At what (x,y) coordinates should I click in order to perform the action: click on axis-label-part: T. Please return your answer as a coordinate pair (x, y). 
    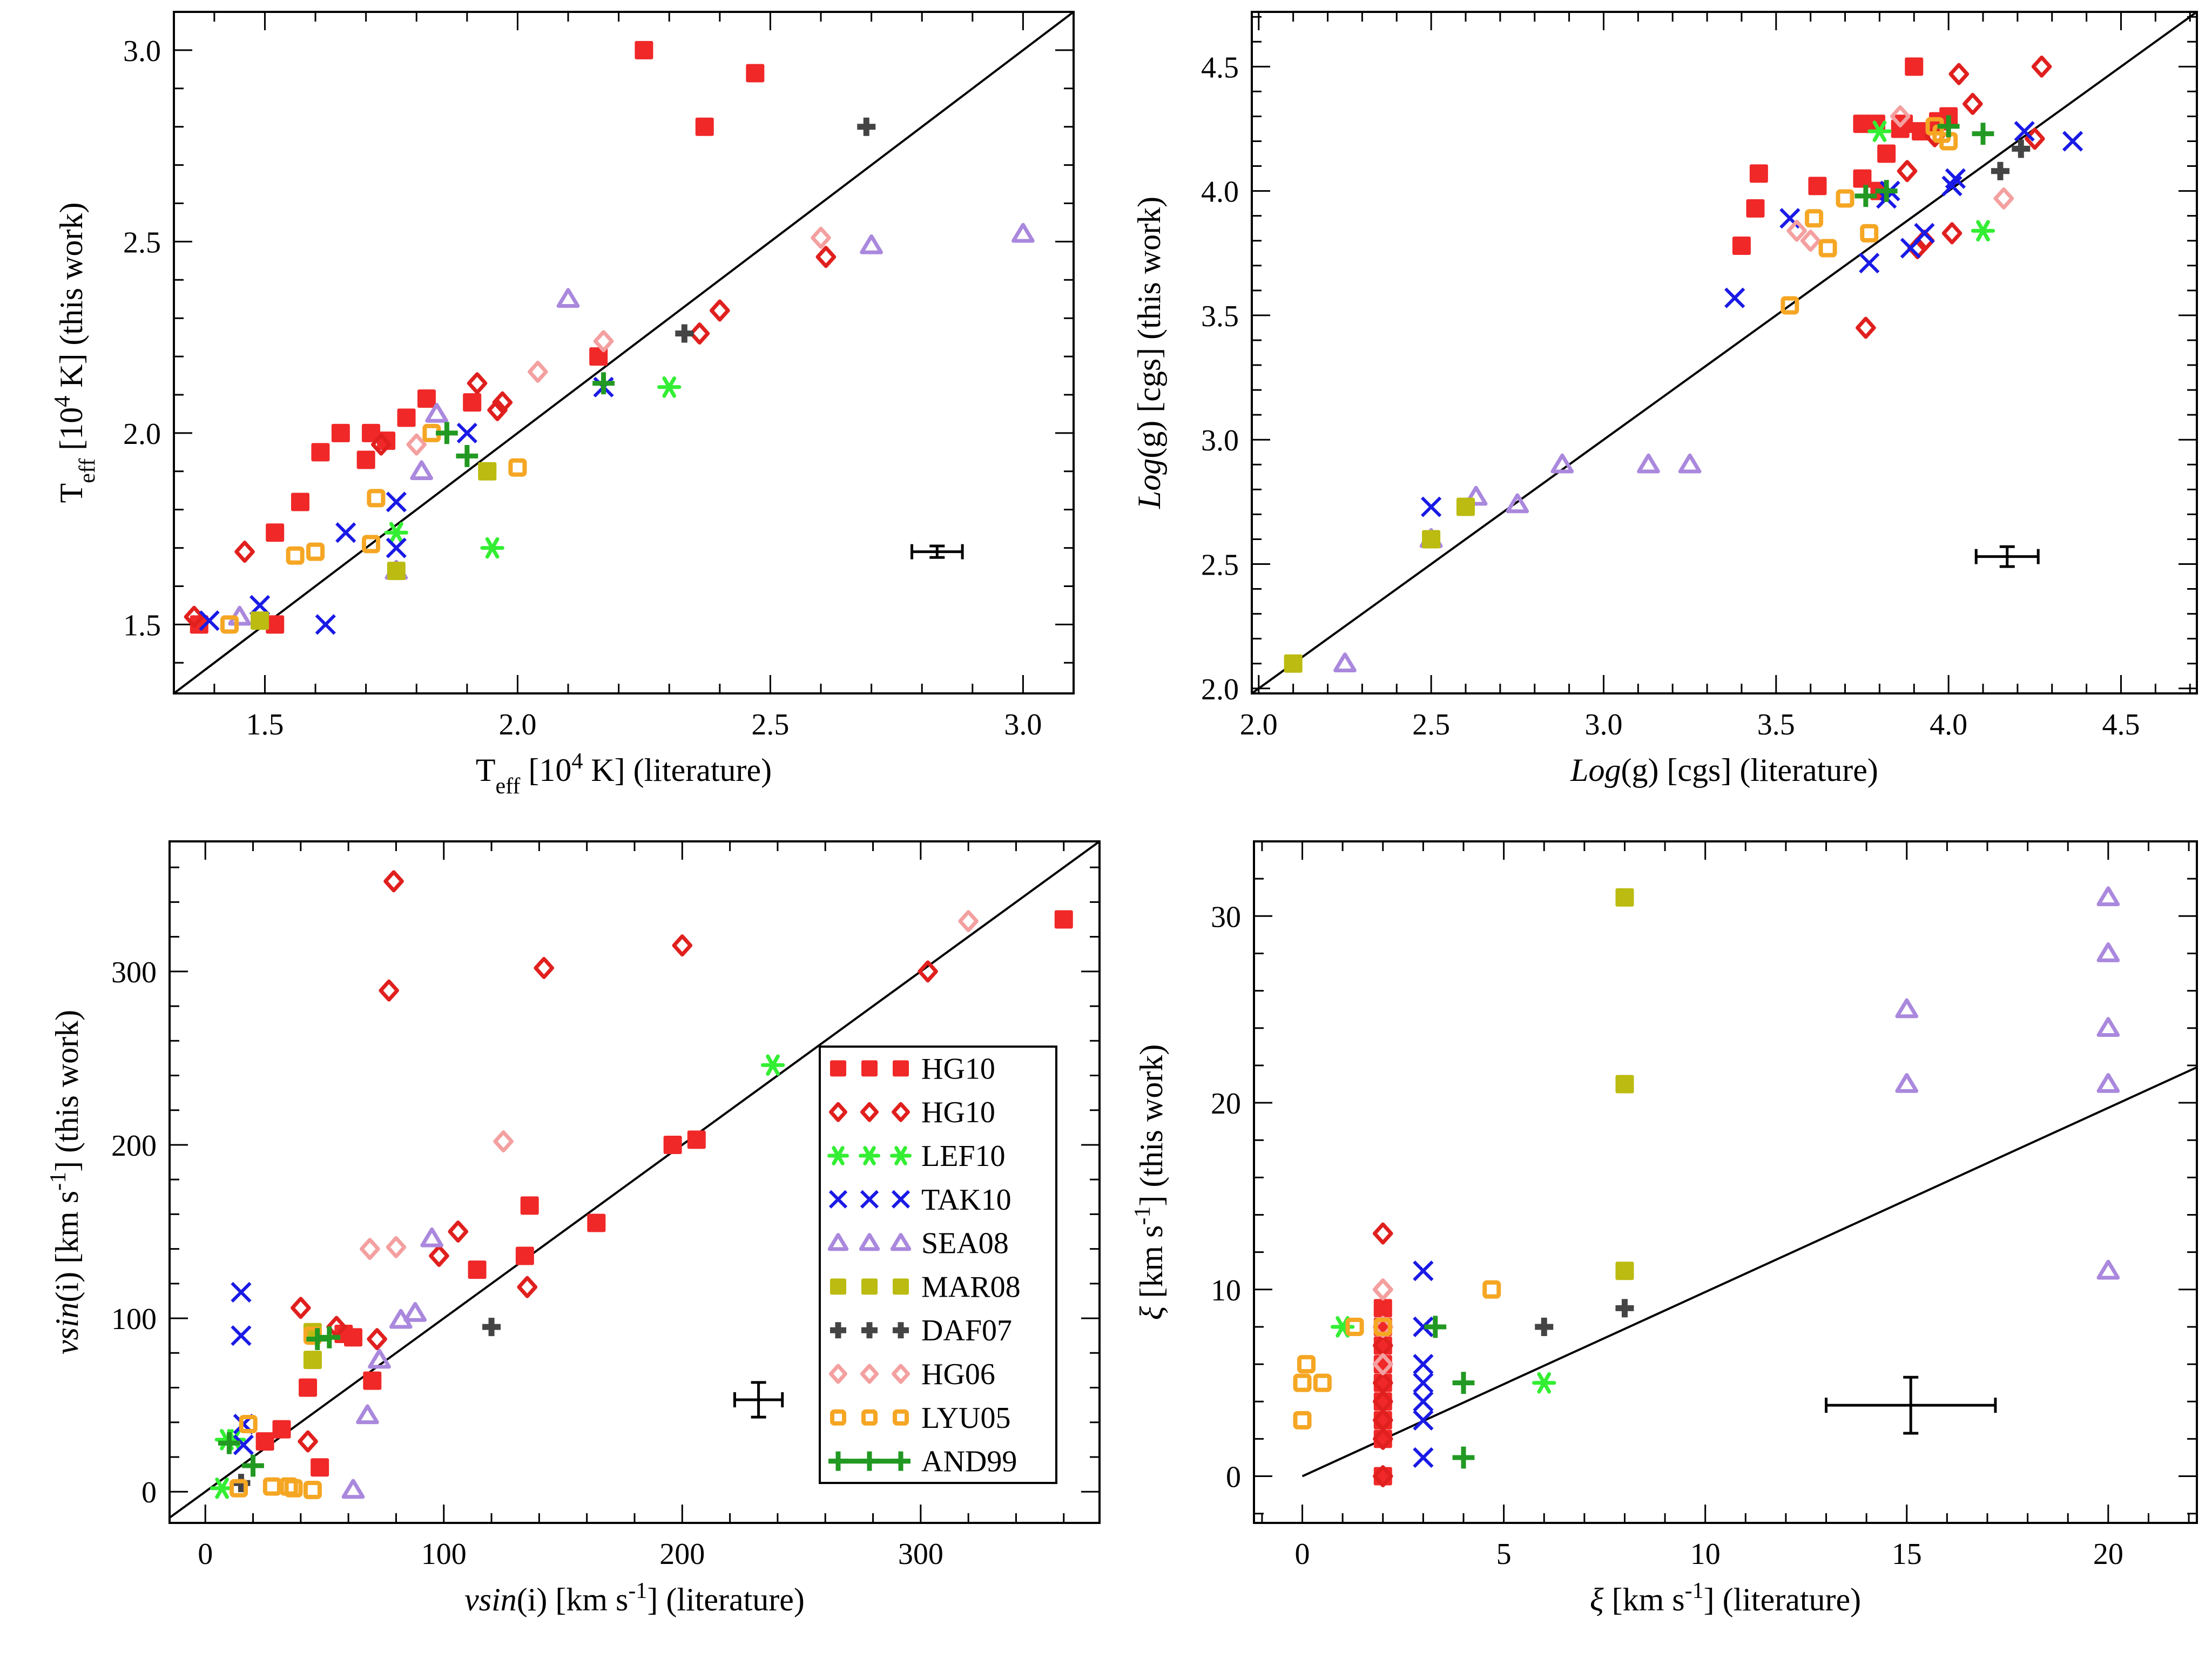
    Looking at the image, I should click on (71, 493).